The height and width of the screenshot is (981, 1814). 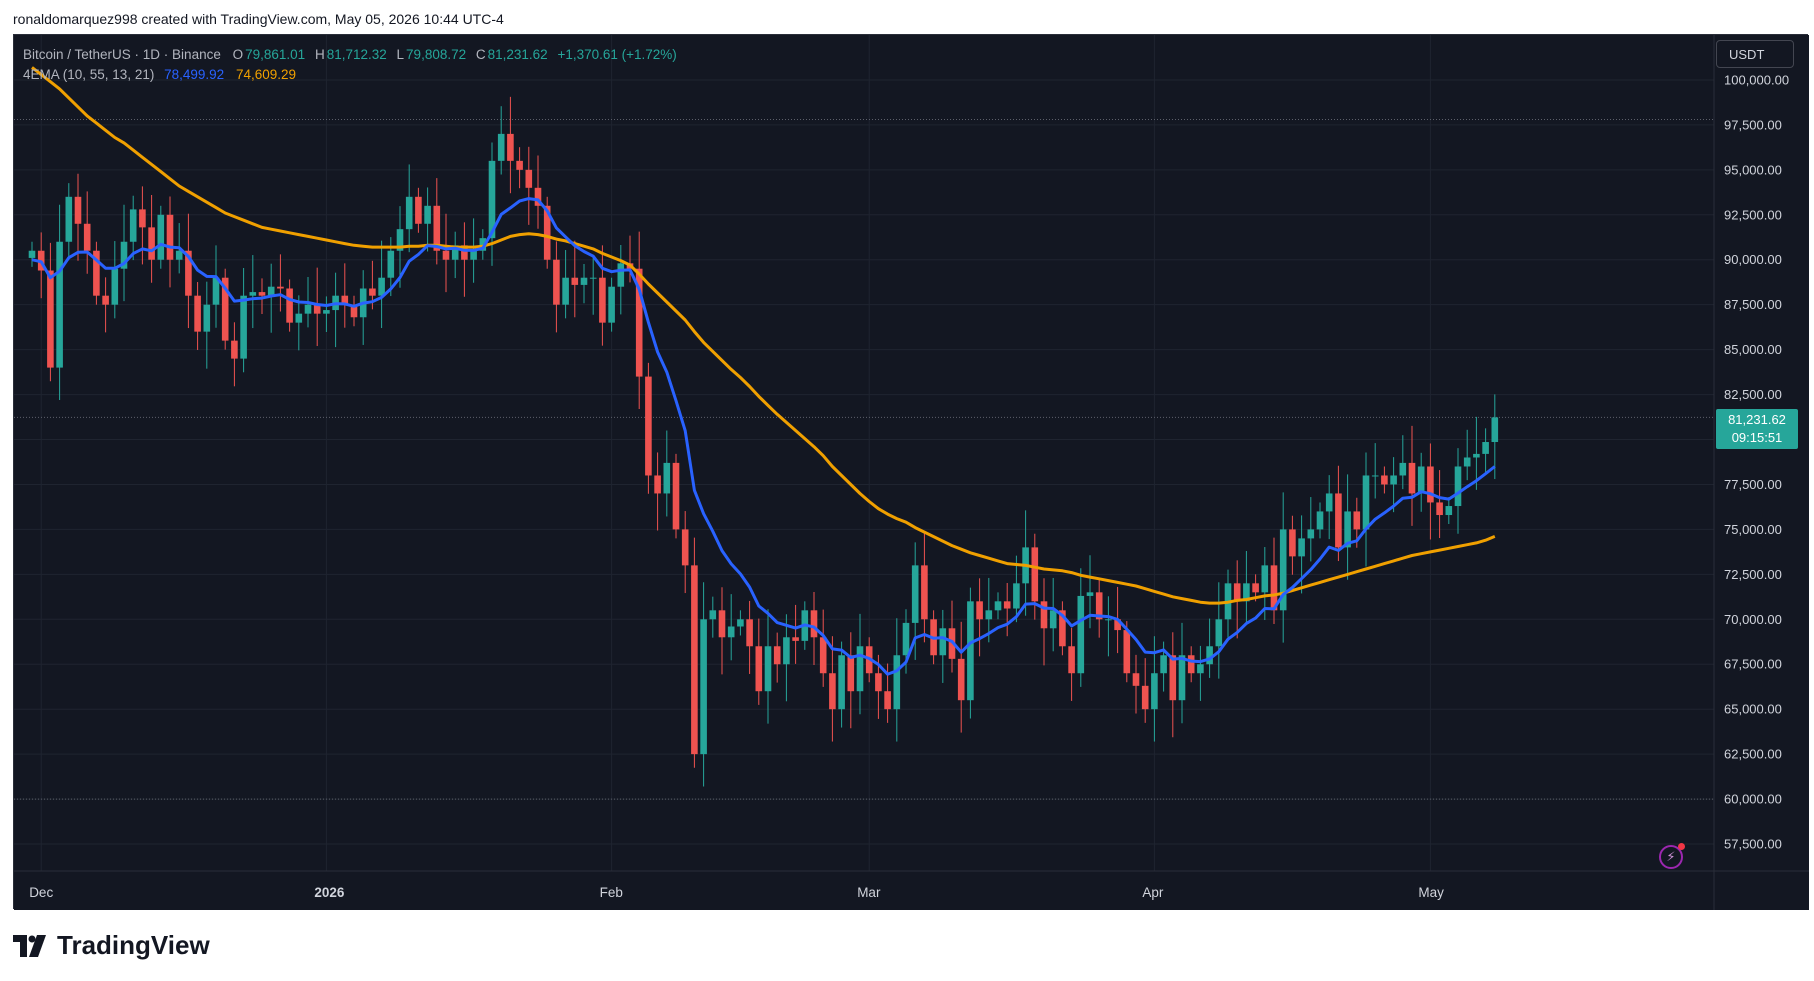 I want to click on close-label: C, so click(x=480, y=54).